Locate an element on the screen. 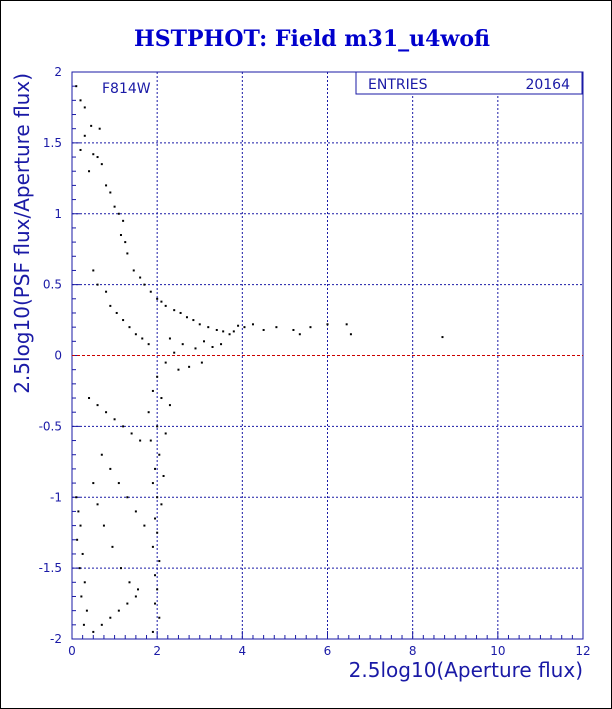  x-tick-label: 0 is located at coordinates (72, 651).